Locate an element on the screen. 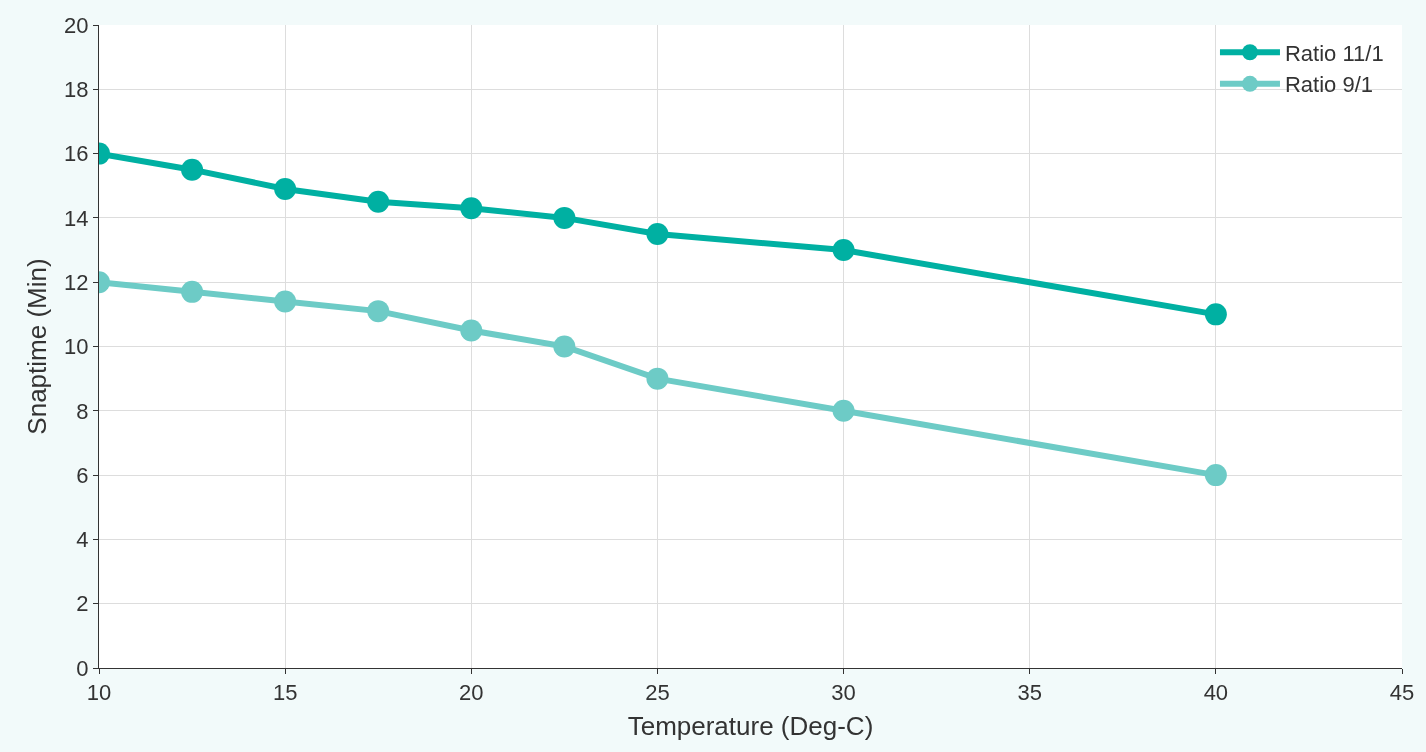 Image resolution: width=1426 pixels, height=752 pixels. x-tick-label: 35 is located at coordinates (1029, 693).